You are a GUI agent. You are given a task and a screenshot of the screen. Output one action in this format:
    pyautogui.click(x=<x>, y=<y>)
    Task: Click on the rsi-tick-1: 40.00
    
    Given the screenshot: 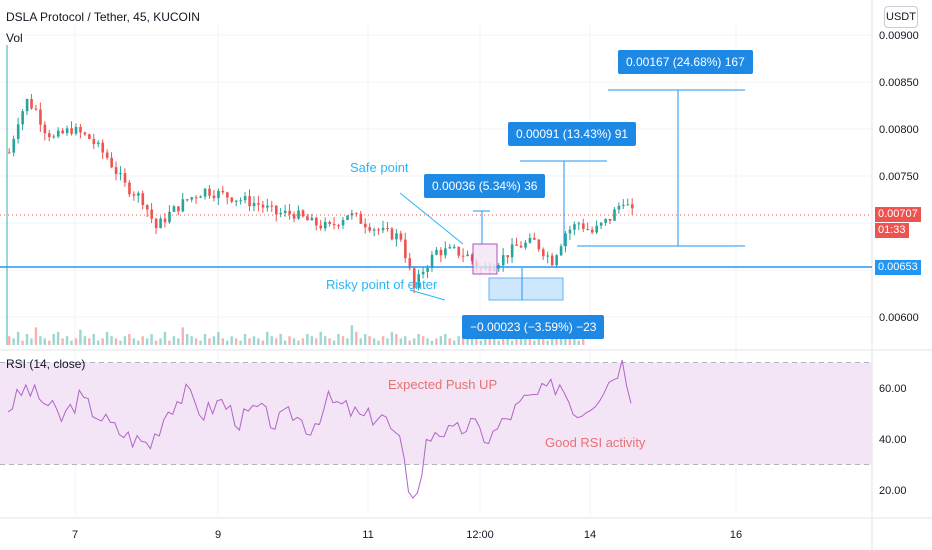 What is the action you would take?
    pyautogui.click(x=893, y=440)
    